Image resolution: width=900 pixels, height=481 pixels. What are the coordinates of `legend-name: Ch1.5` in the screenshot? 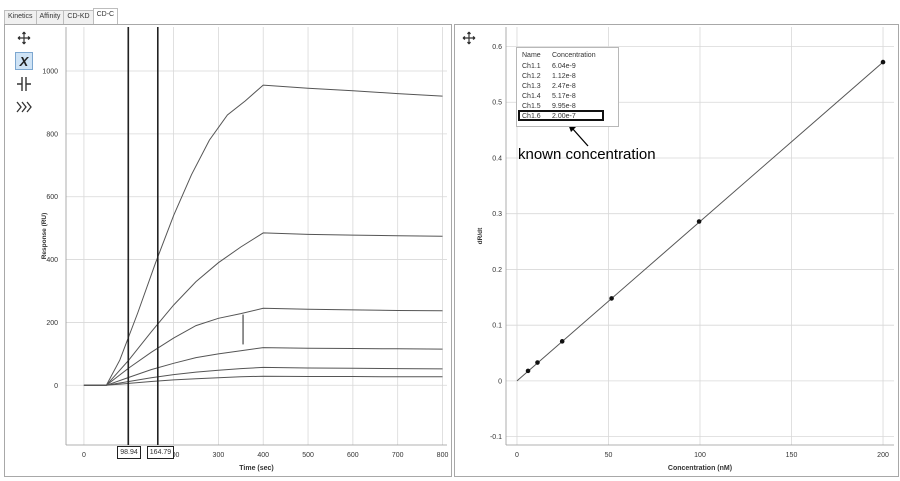 It's located at (531, 106).